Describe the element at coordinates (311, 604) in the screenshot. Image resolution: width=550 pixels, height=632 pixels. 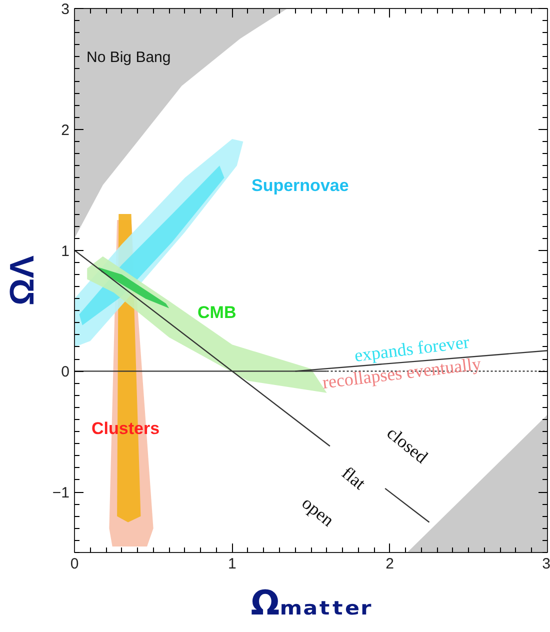
I see `x-axis-title: Ωₘₐₜₜₑᵣ` at that location.